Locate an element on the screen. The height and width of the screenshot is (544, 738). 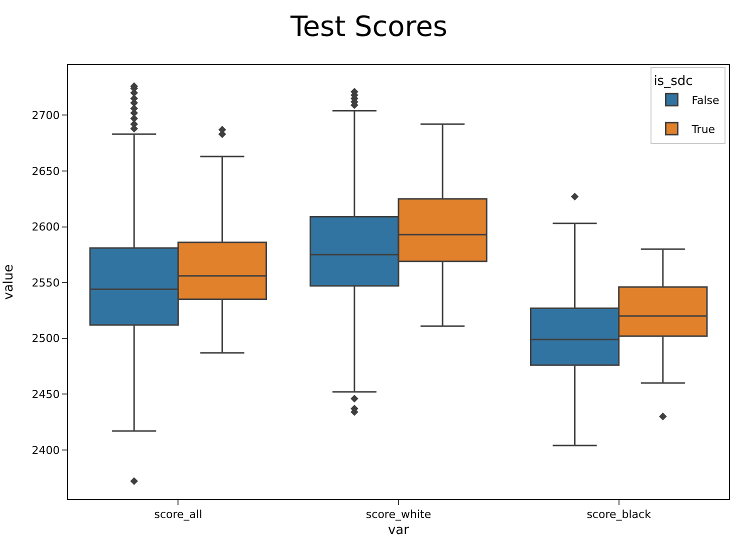
x-tick-label: score_white is located at coordinates (399, 515).